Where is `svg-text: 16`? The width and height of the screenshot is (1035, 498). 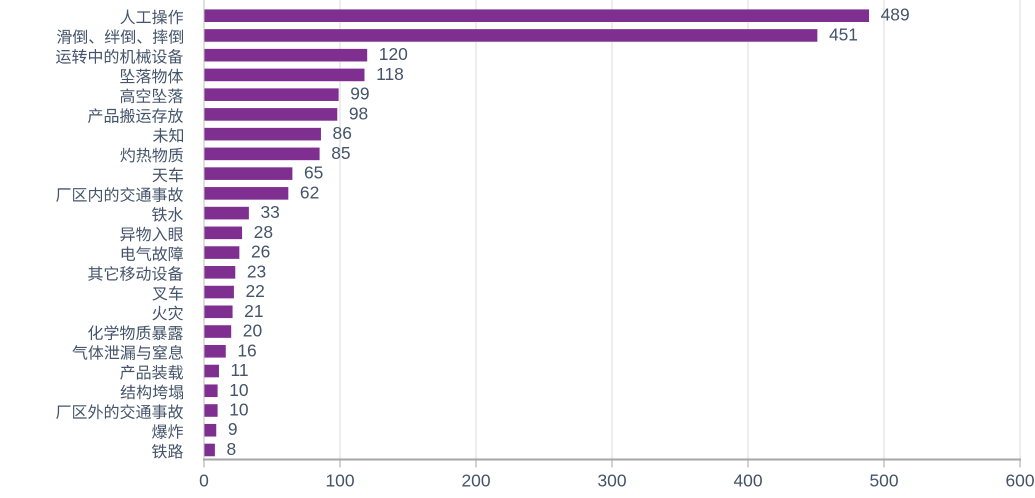
svg-text: 16 is located at coordinates (246, 350).